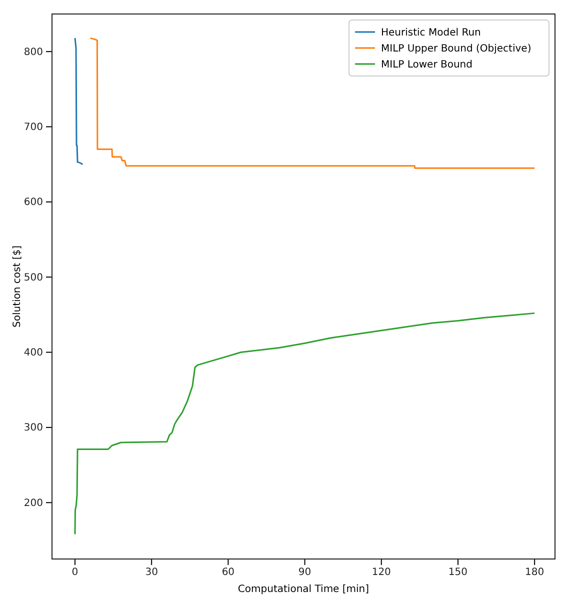  Describe the element at coordinates (33, 278) in the screenshot. I see `y-tick-label: 500` at that location.